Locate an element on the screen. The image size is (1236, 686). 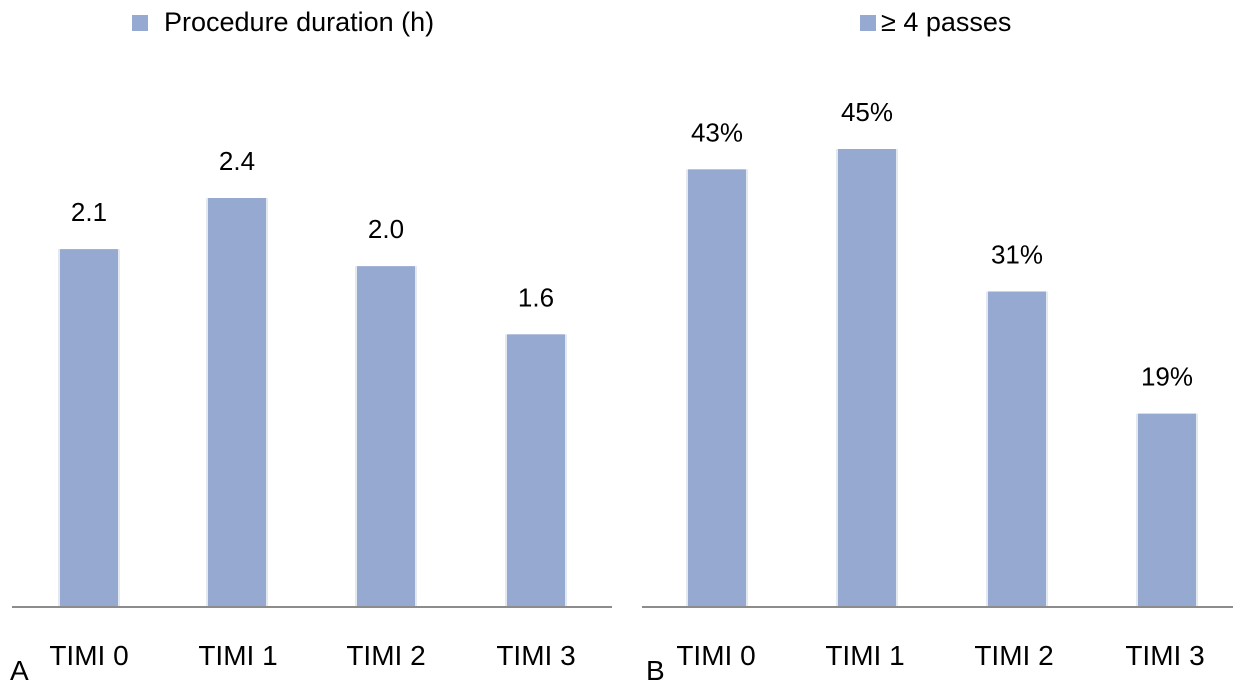
data-label: 1.6 is located at coordinates (536, 297).